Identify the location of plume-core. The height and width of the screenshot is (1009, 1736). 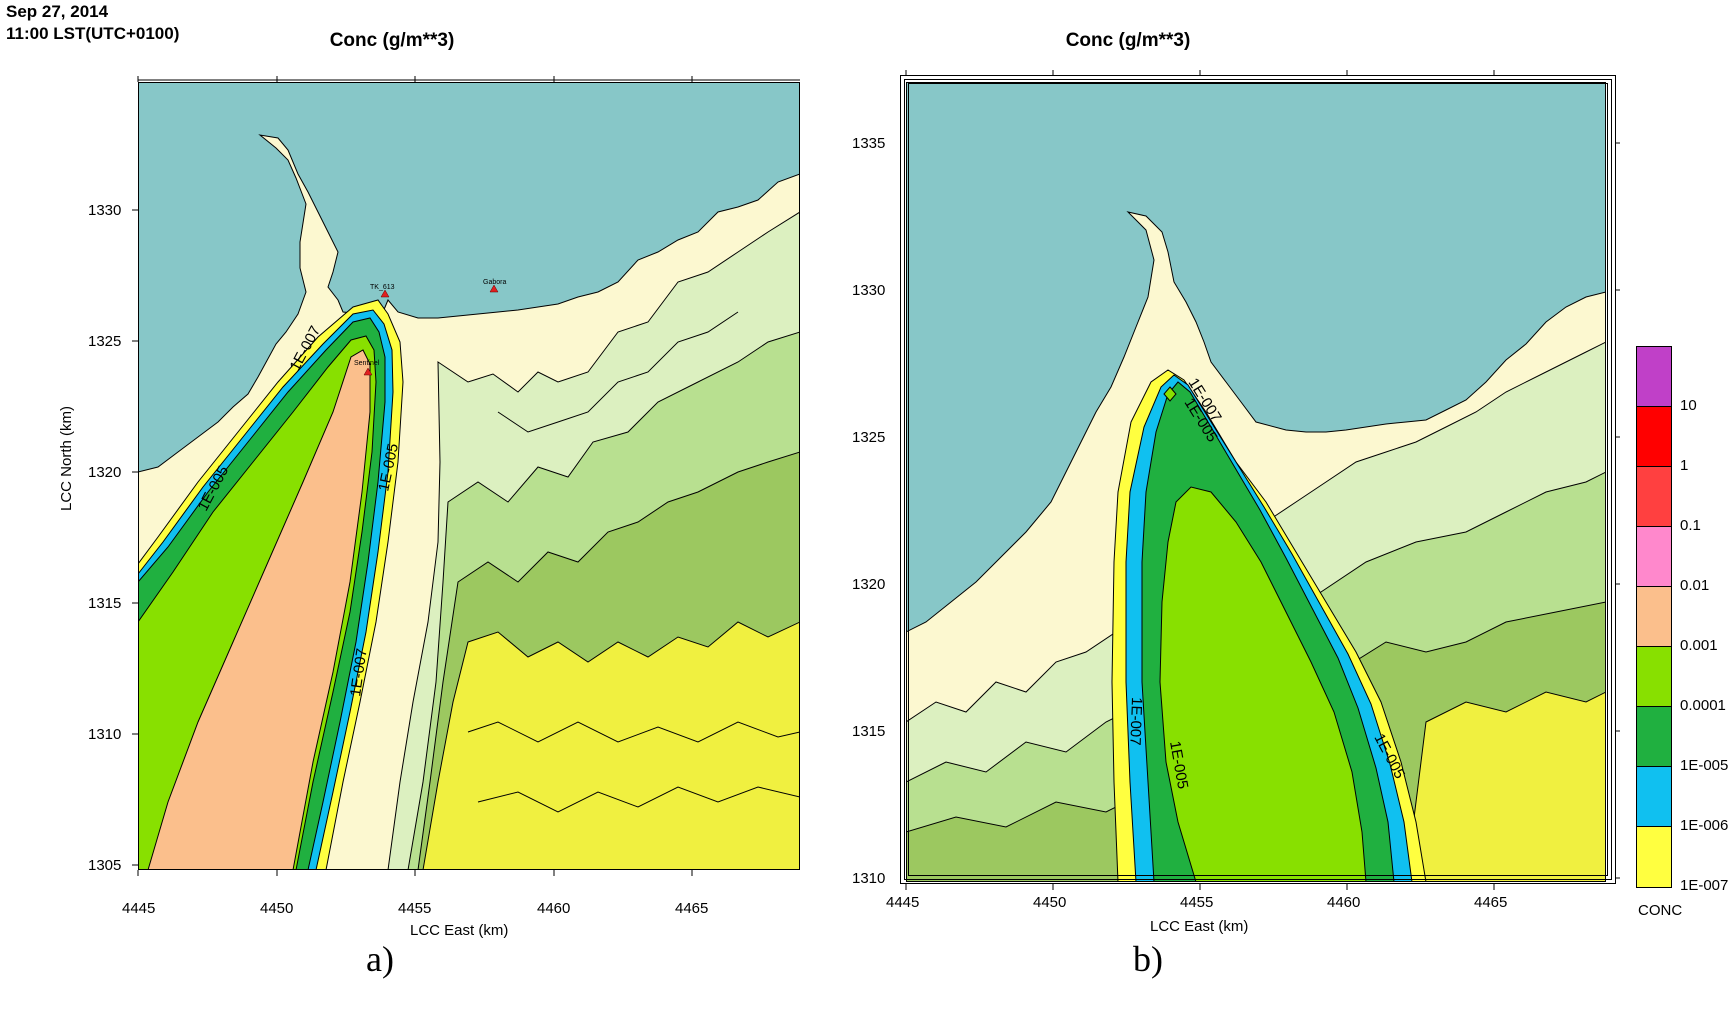
(1170, 394).